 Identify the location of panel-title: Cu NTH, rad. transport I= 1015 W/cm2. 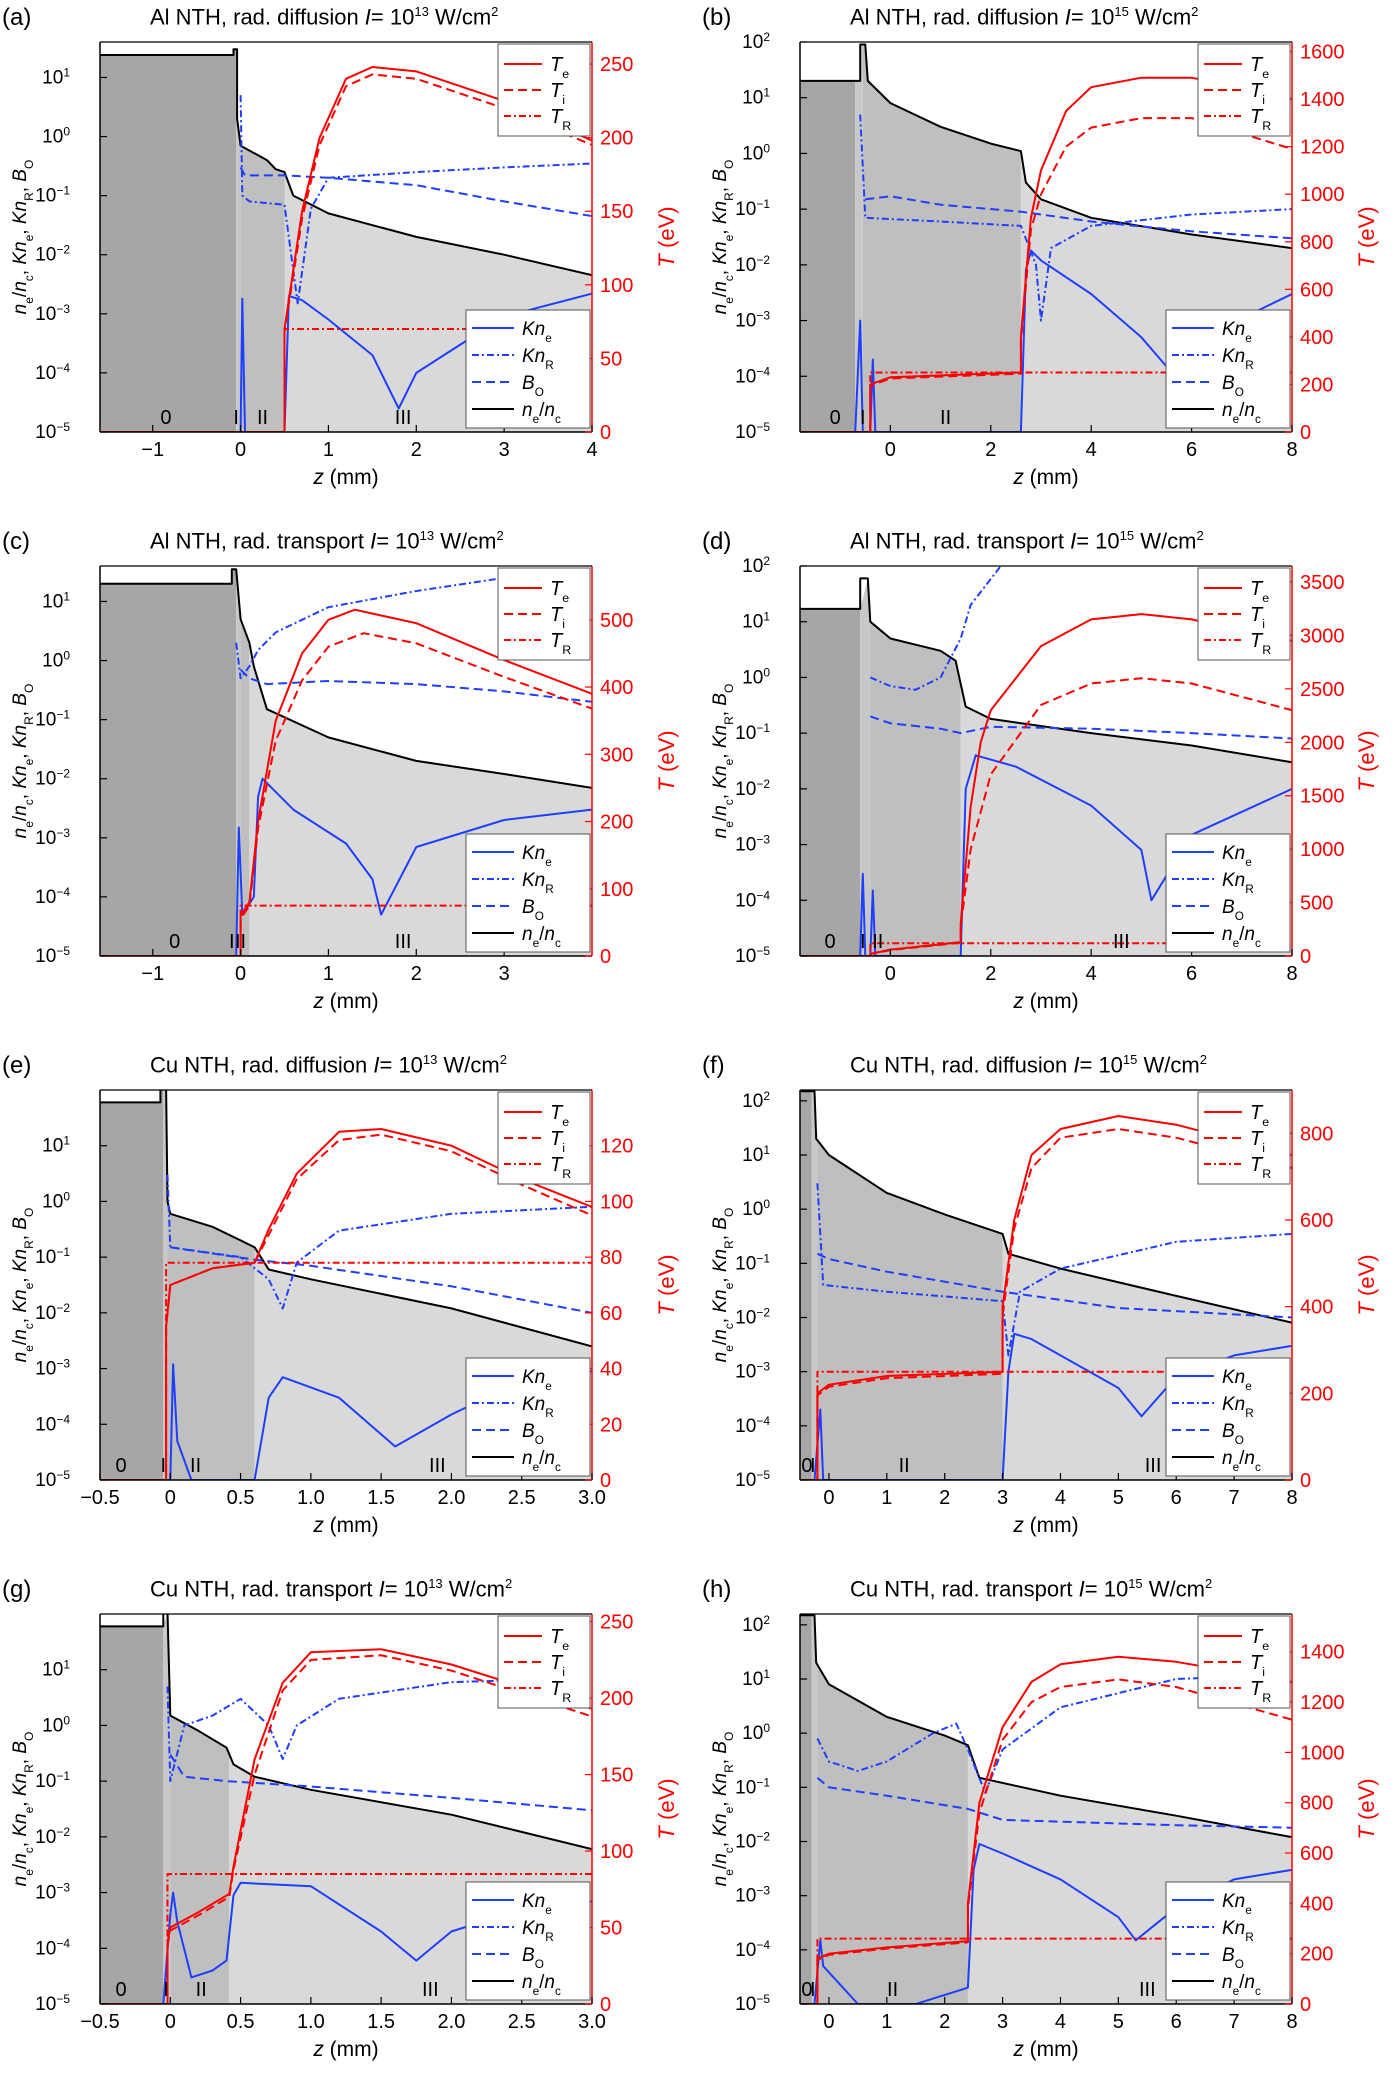
(1031, 1589).